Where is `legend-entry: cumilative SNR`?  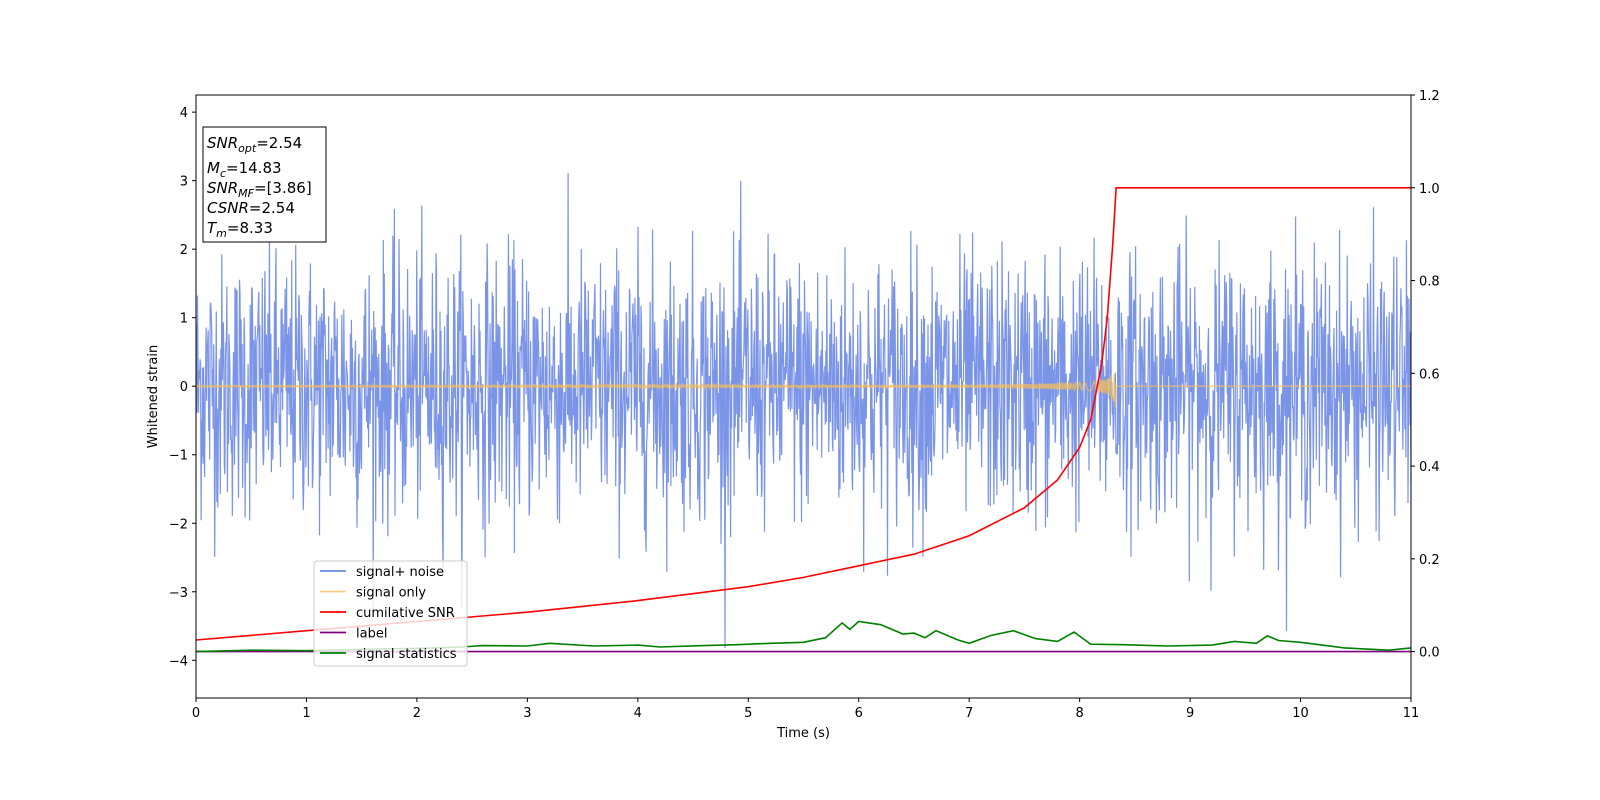 legend-entry: cumilative SNR is located at coordinates (405, 613).